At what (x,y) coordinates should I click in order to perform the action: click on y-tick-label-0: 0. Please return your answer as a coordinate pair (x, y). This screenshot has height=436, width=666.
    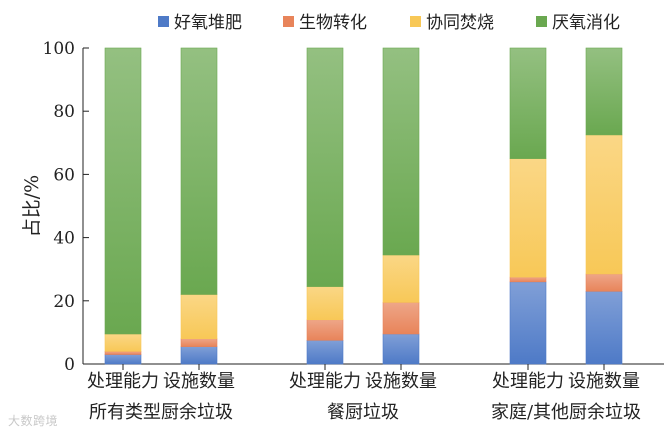
    Looking at the image, I should click on (69, 365).